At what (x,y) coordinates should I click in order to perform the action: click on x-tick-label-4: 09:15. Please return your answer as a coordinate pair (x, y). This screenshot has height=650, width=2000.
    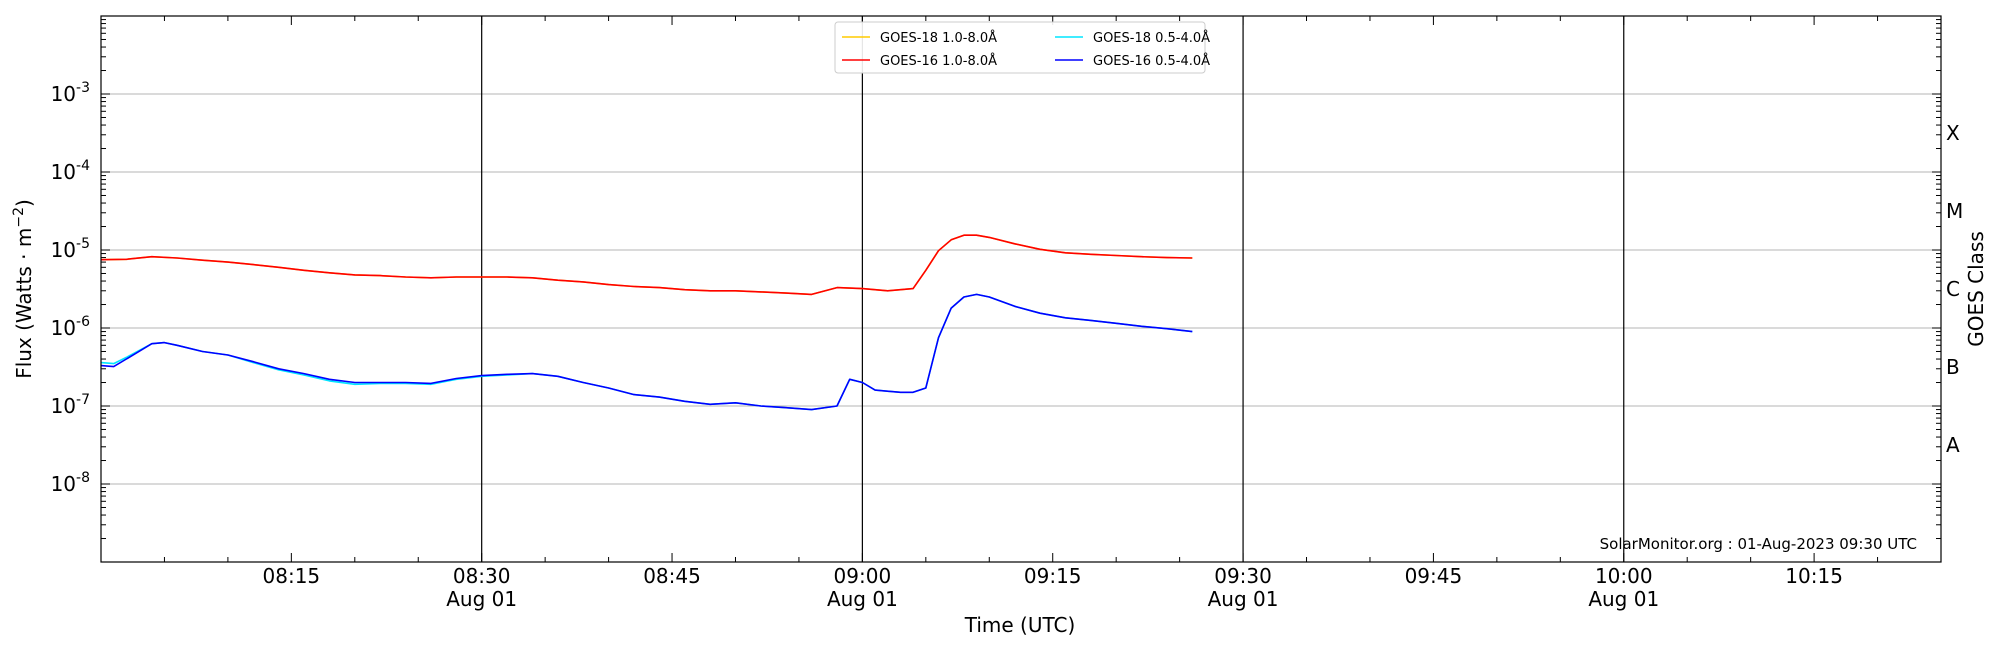
    Looking at the image, I should click on (1053, 576).